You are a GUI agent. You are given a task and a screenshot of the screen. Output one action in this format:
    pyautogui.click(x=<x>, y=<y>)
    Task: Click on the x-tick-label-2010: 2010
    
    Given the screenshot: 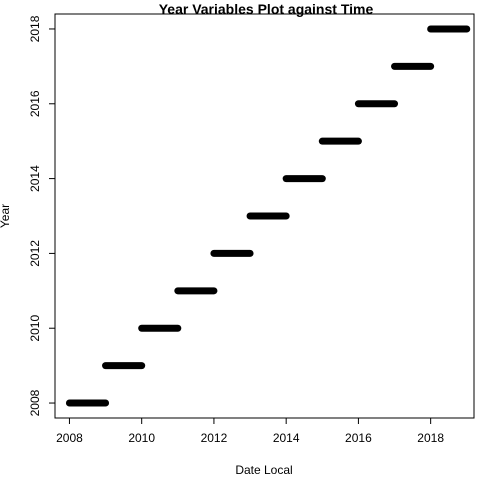 What is the action you would take?
    pyautogui.click(x=141, y=438)
    